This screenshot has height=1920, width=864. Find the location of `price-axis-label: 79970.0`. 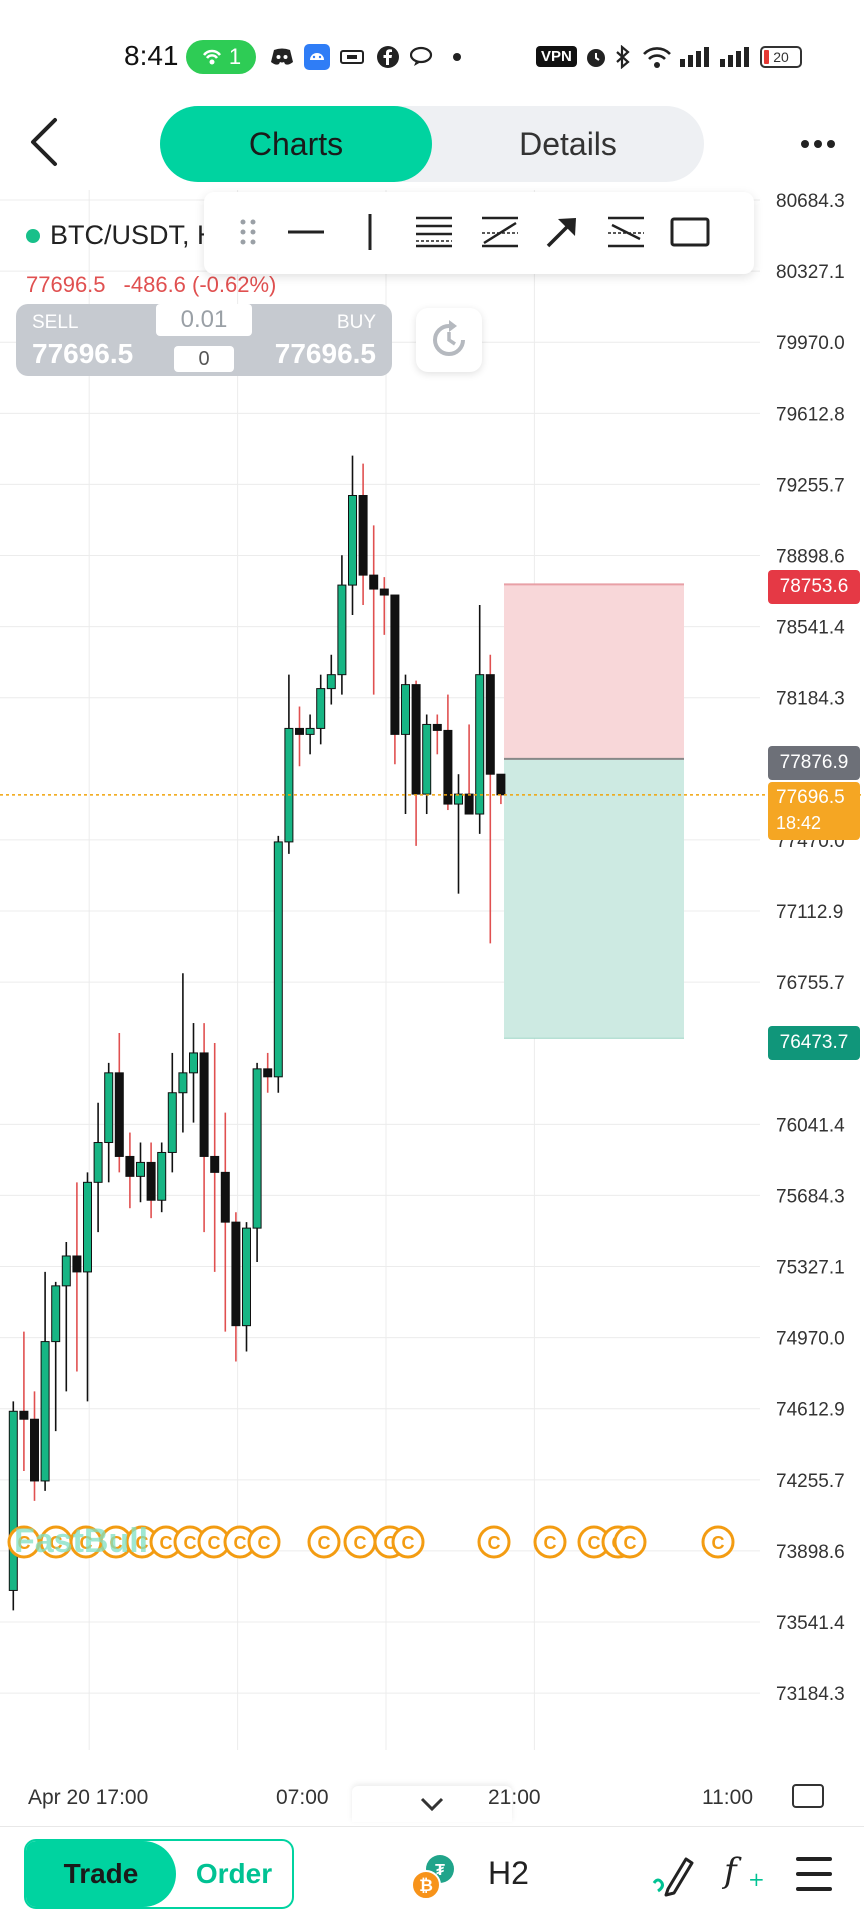

price-axis-label: 79970.0 is located at coordinates (810, 343).